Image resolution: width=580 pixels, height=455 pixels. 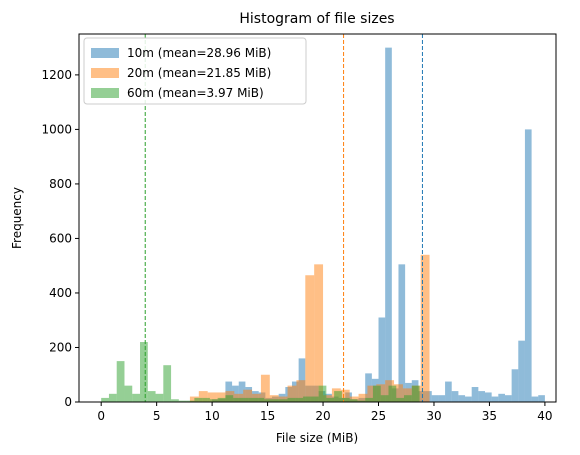 What do you see at coordinates (195, 93) in the screenshot?
I see `legend-label: 60m (mean=3.97 MiB)` at bounding box center [195, 93].